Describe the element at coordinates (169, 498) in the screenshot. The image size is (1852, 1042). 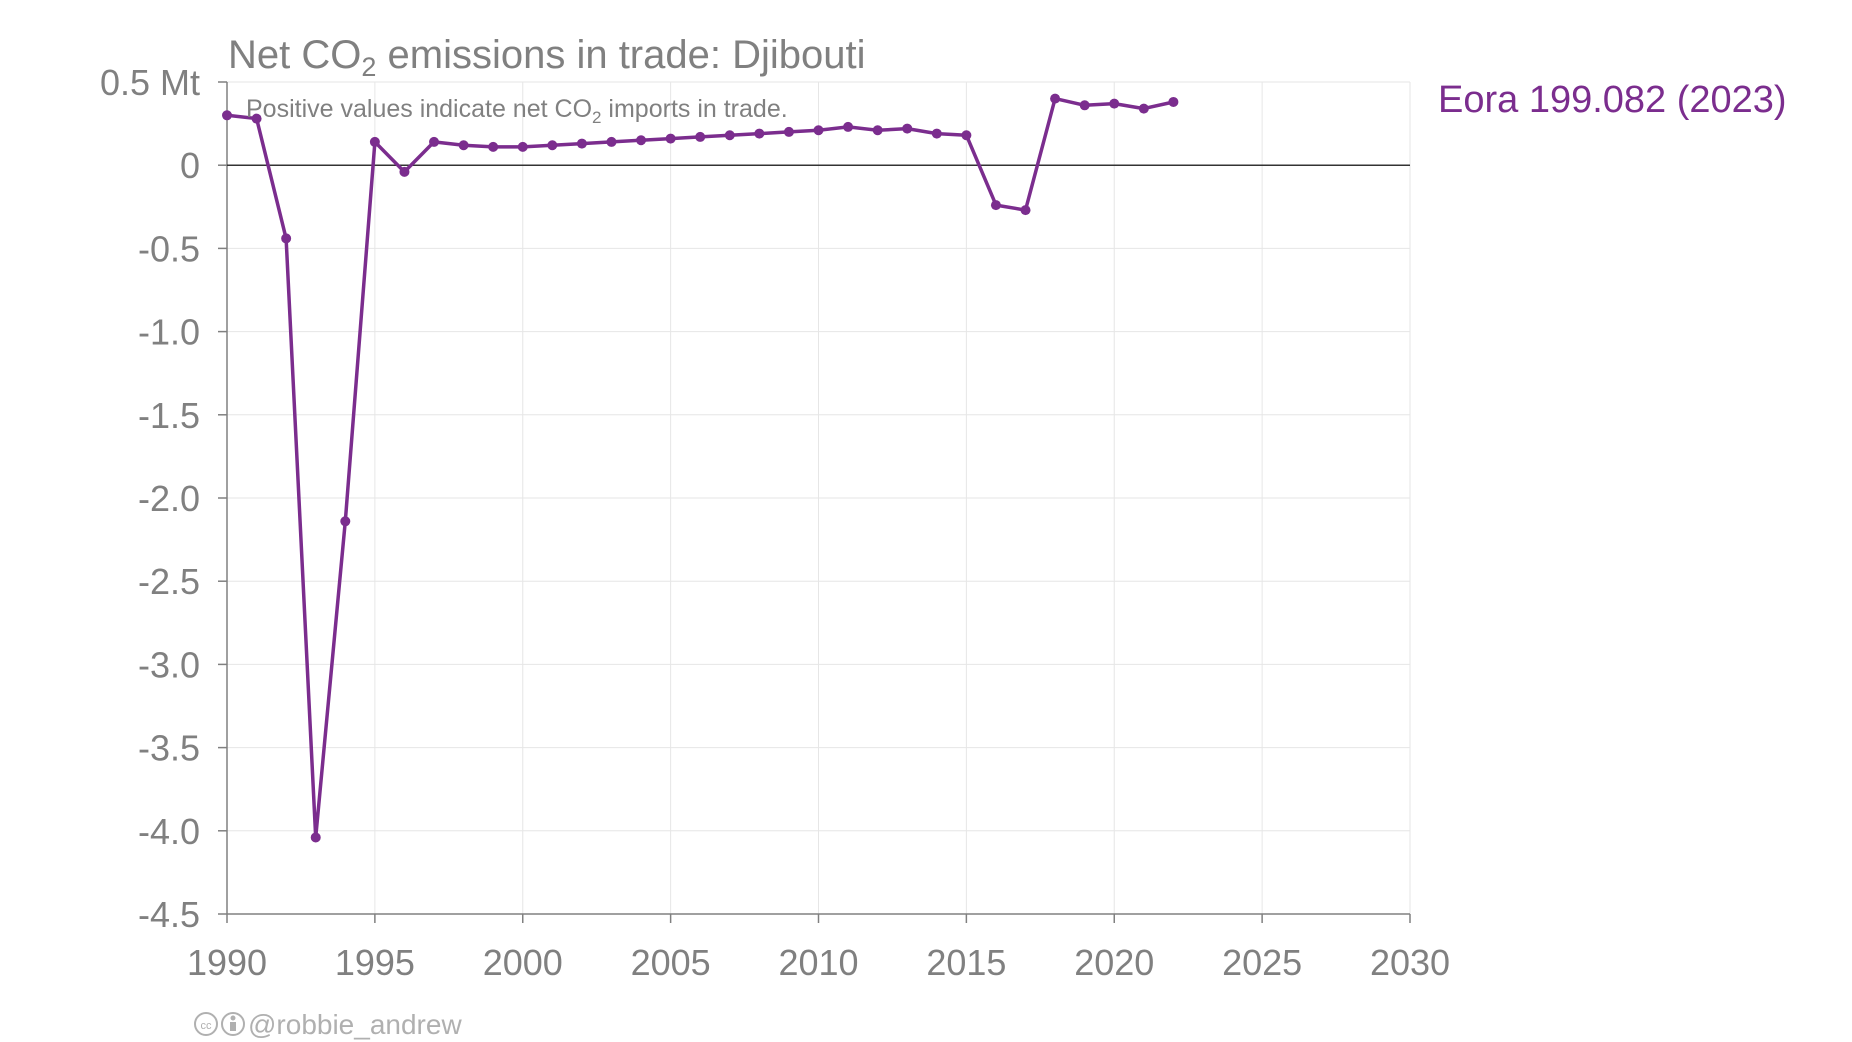
I see `y-tick-label: -2.0` at that location.